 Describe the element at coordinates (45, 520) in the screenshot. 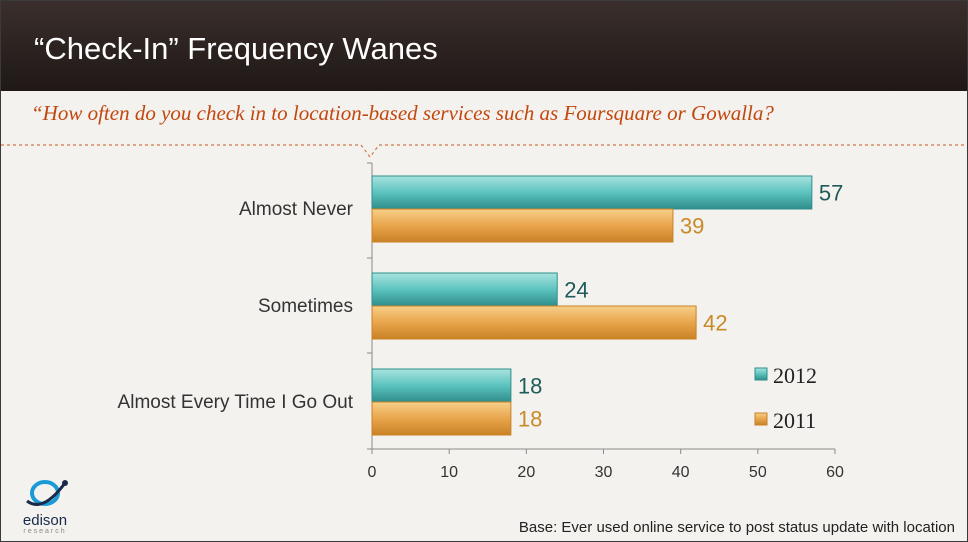

I see `logo-wordmark: edison` at that location.